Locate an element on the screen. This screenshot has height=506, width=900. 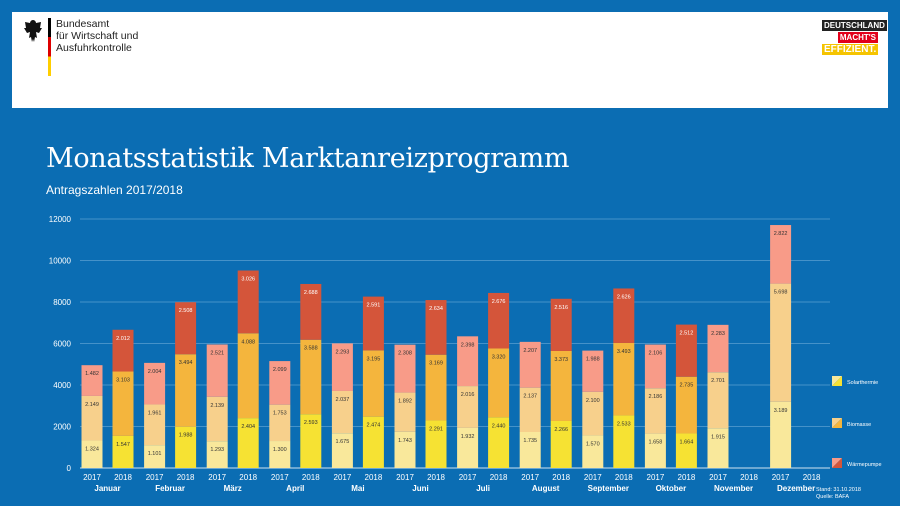
x-tick-month: Januar is located at coordinates (107, 488).